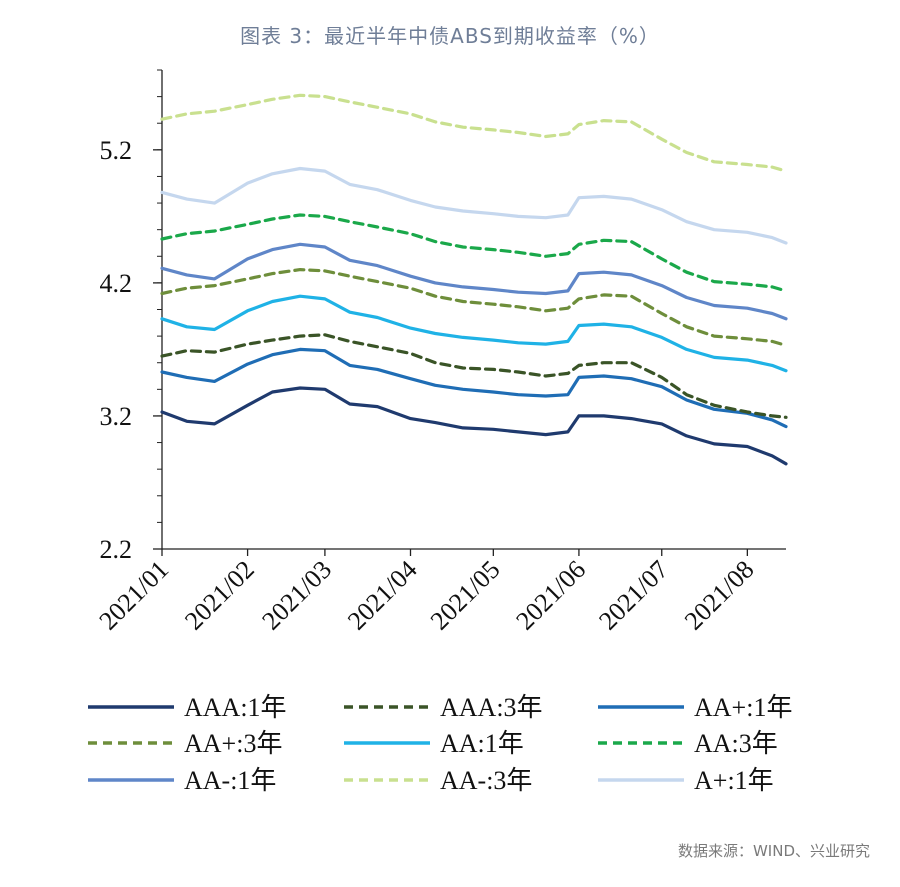 The height and width of the screenshot is (887, 900). What do you see at coordinates (482, 743) in the screenshot?
I see `legend-label: AA:1年` at bounding box center [482, 743].